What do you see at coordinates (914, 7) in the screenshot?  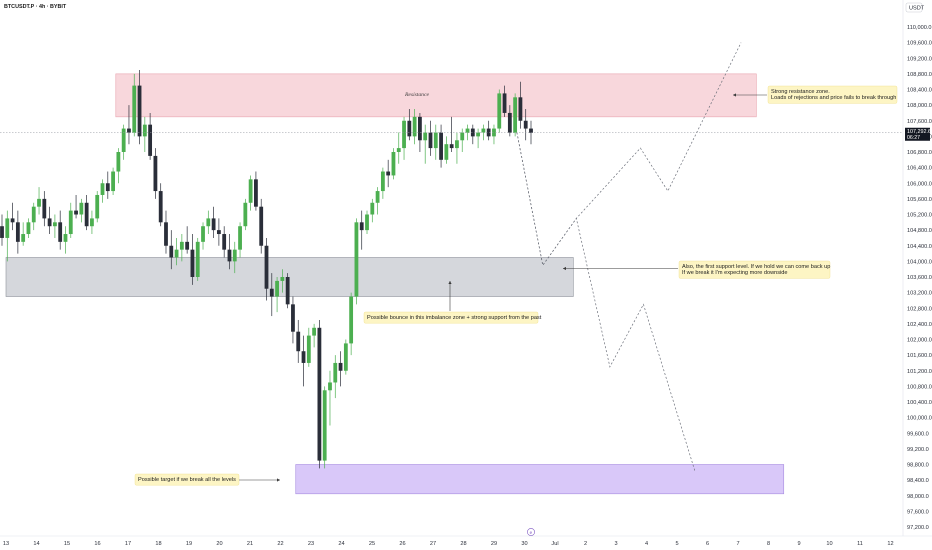 I see `currency-badge` at bounding box center [914, 7].